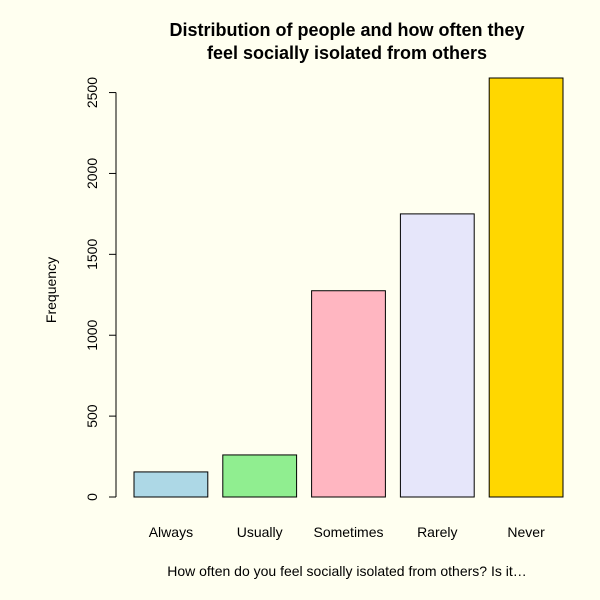  Describe the element at coordinates (260, 532) in the screenshot. I see `x-tick-label-usually: Usually` at that location.